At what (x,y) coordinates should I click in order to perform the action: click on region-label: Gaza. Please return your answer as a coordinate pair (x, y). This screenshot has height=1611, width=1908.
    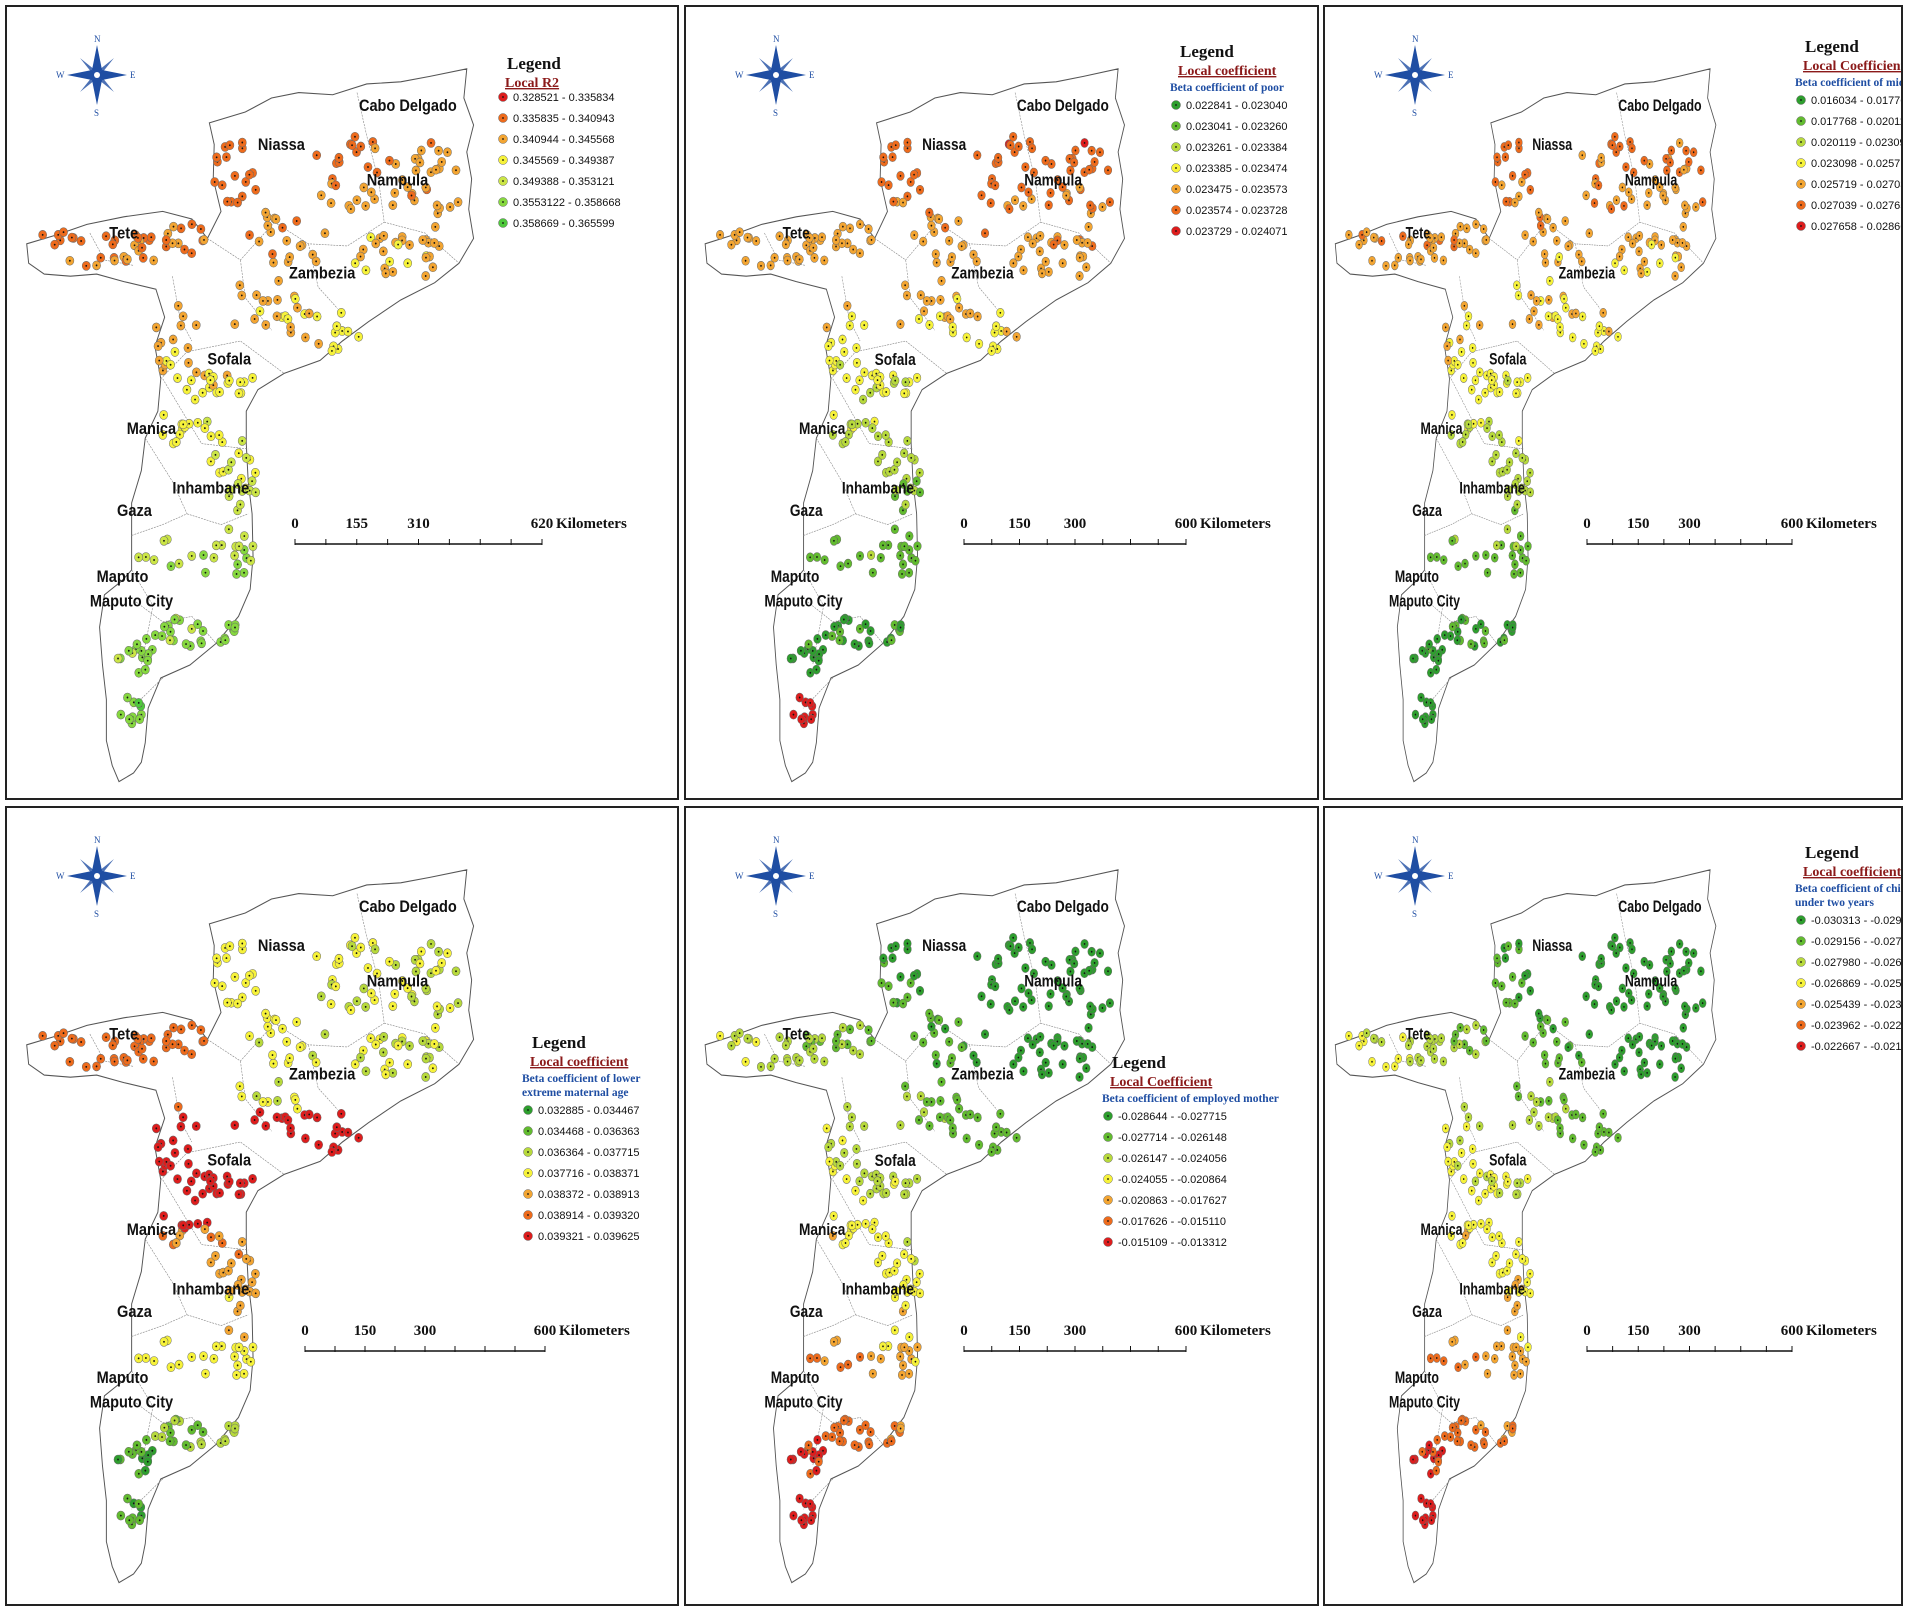
    Looking at the image, I should click on (134, 511).